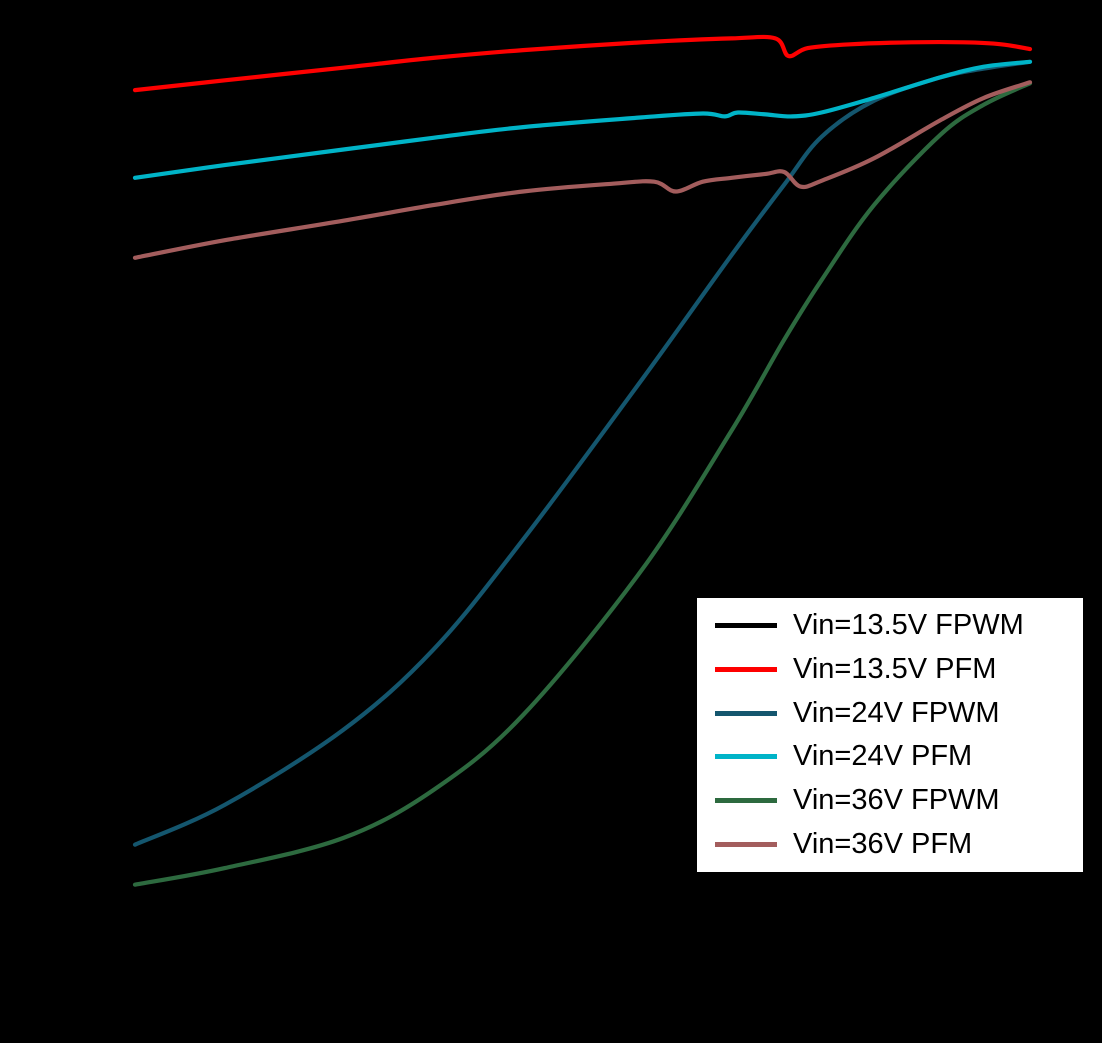 Image resolution: width=1102 pixels, height=1043 pixels. I want to click on legend-item: Vin=36V FPWM, so click(890, 800).